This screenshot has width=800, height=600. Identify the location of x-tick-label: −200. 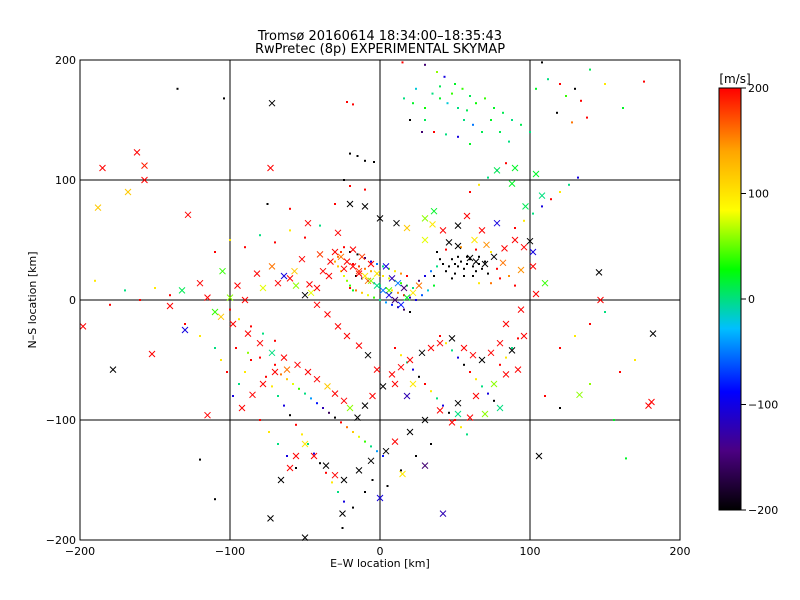
(80, 551).